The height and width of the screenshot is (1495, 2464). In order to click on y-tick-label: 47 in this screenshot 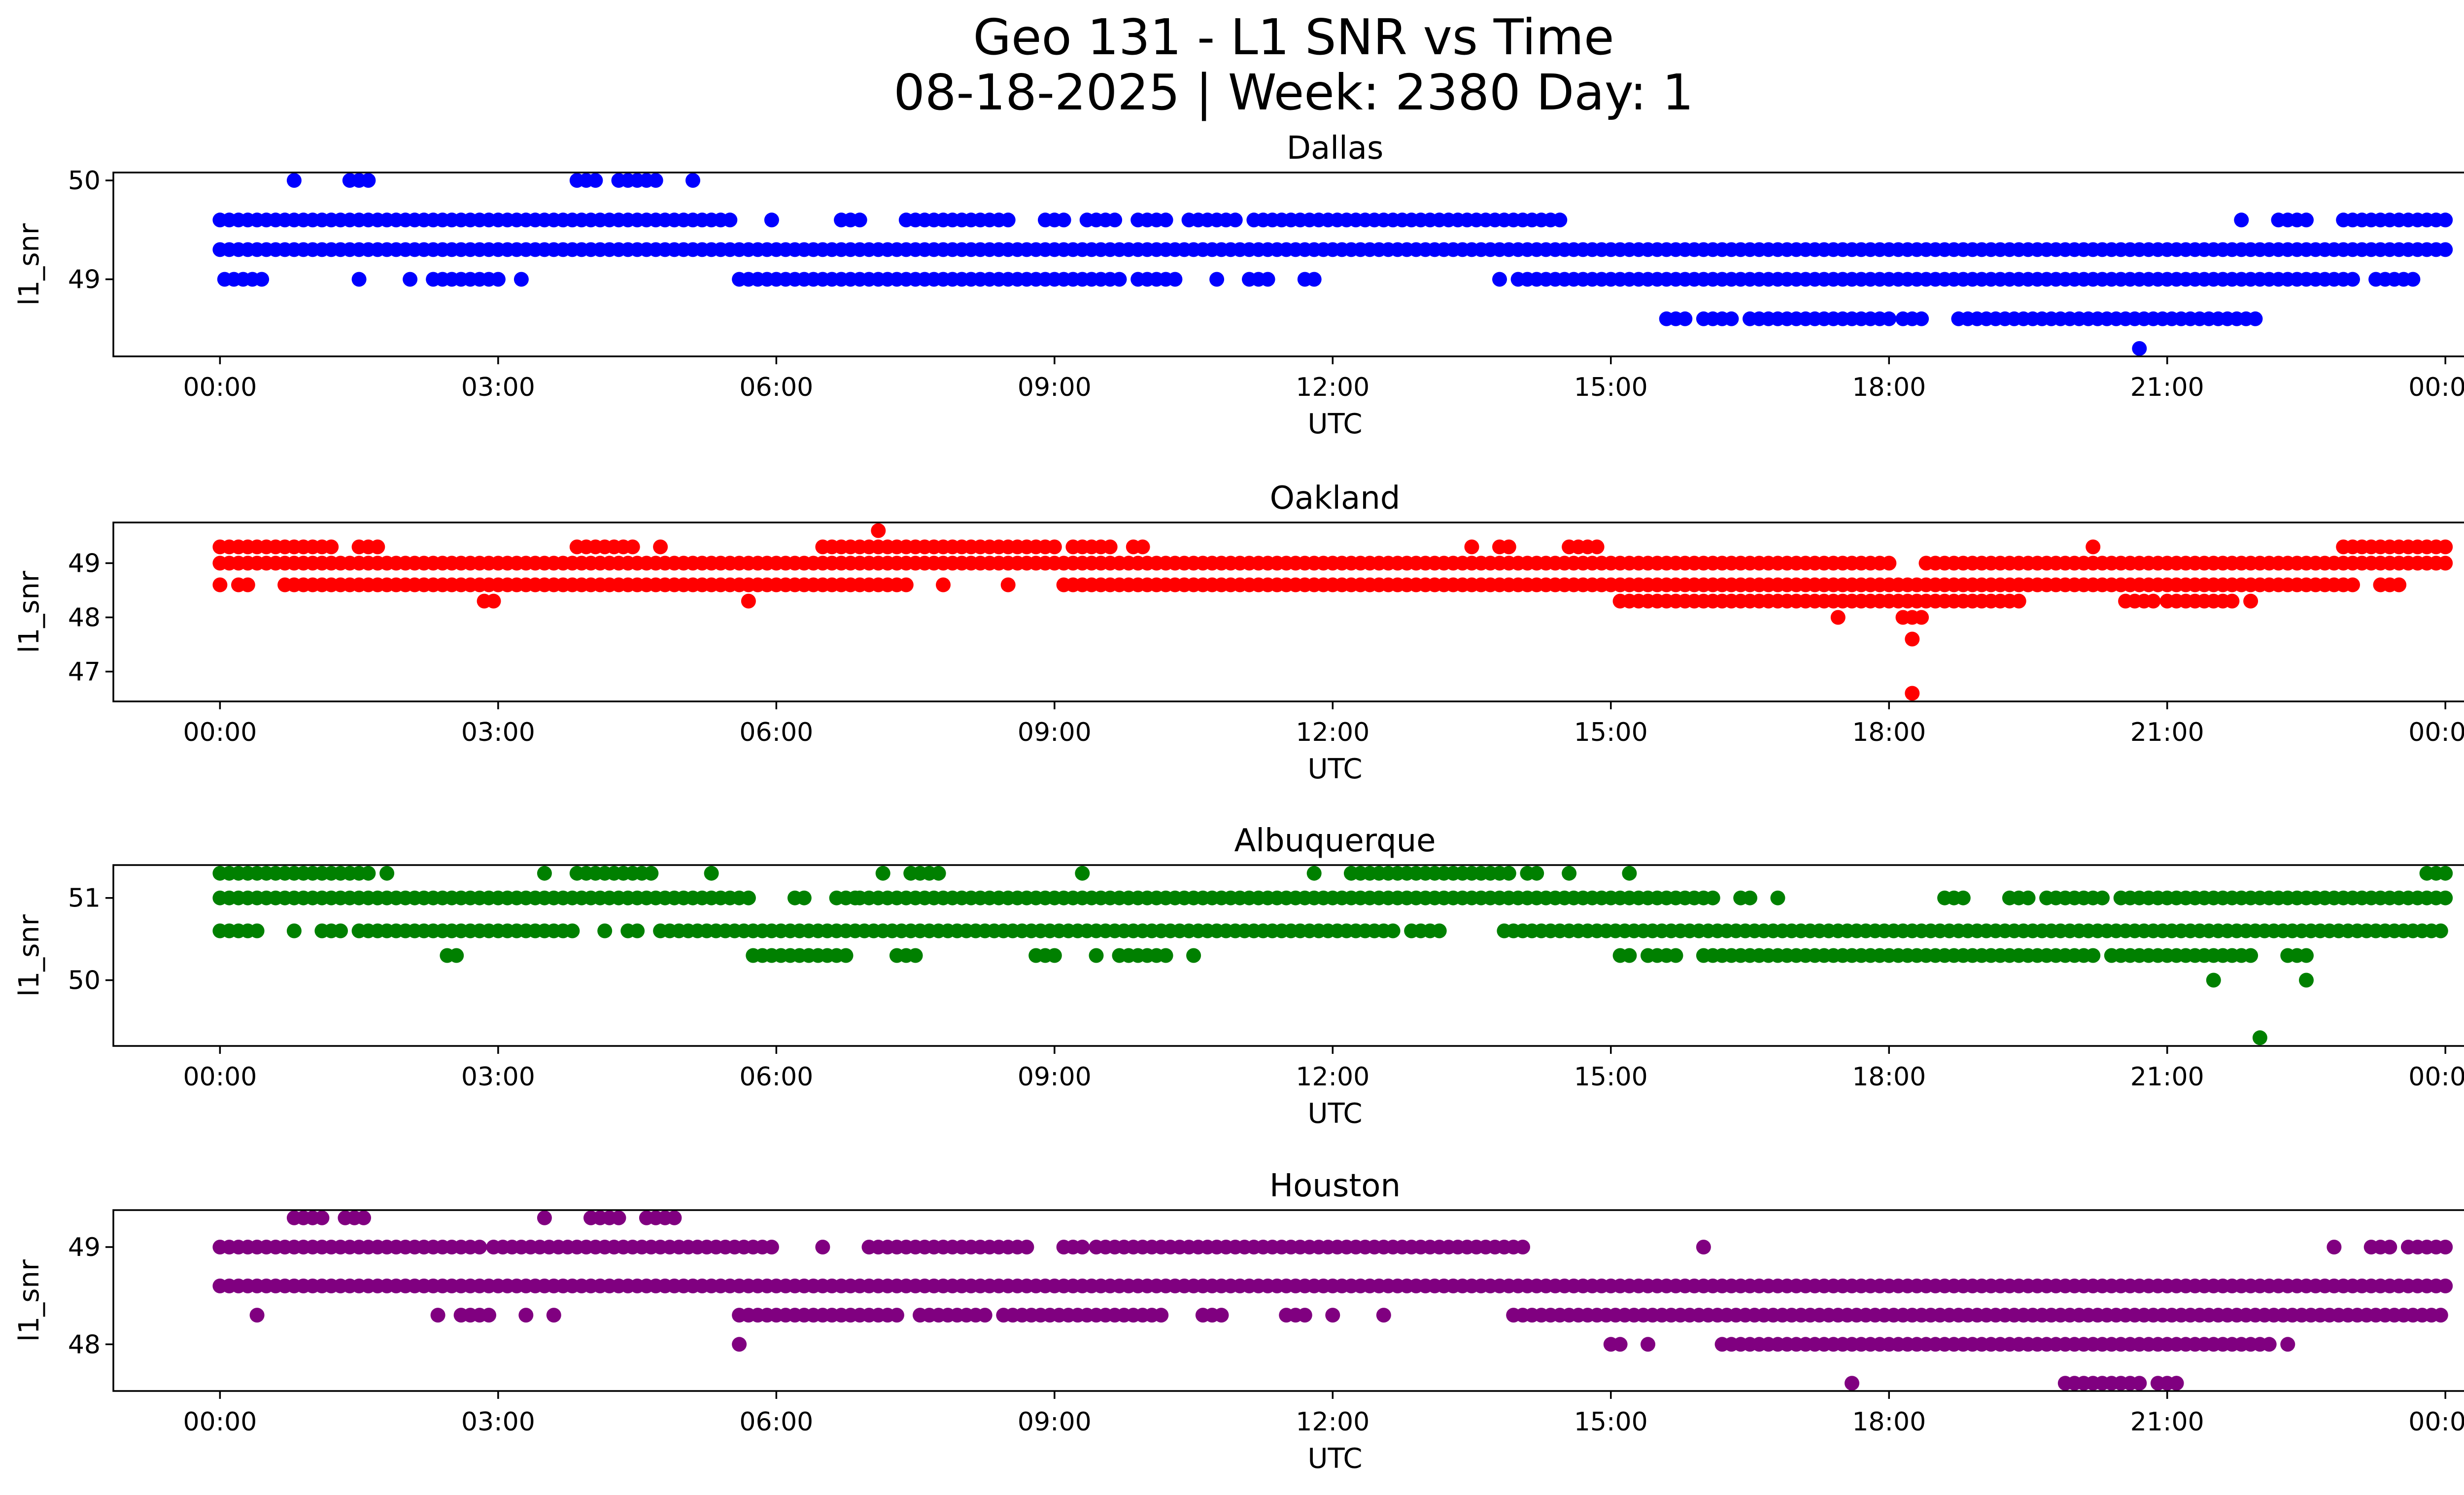, I will do `click(84, 672)`.